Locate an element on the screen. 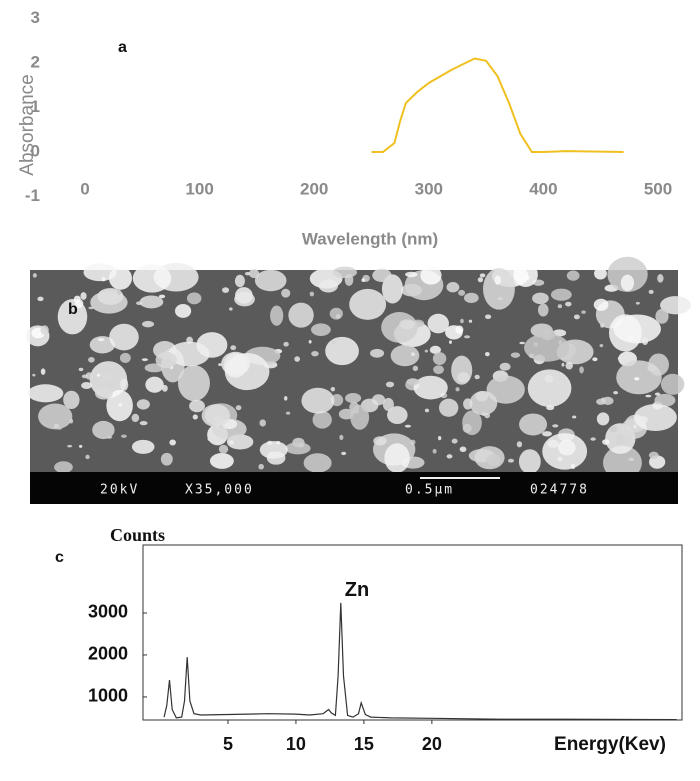 This screenshot has width=700, height=781. caption-voltage: 20kV is located at coordinates (119, 490).